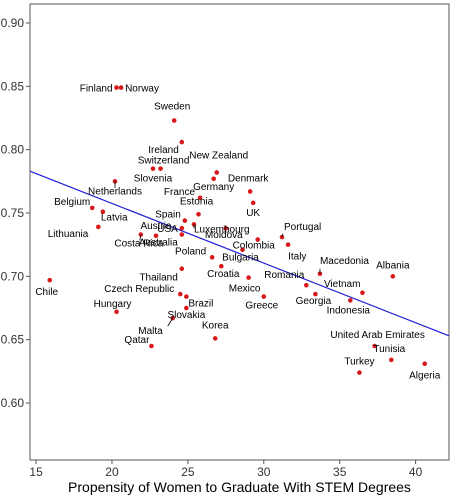  I want to click on data-point-albania, so click(393, 276).